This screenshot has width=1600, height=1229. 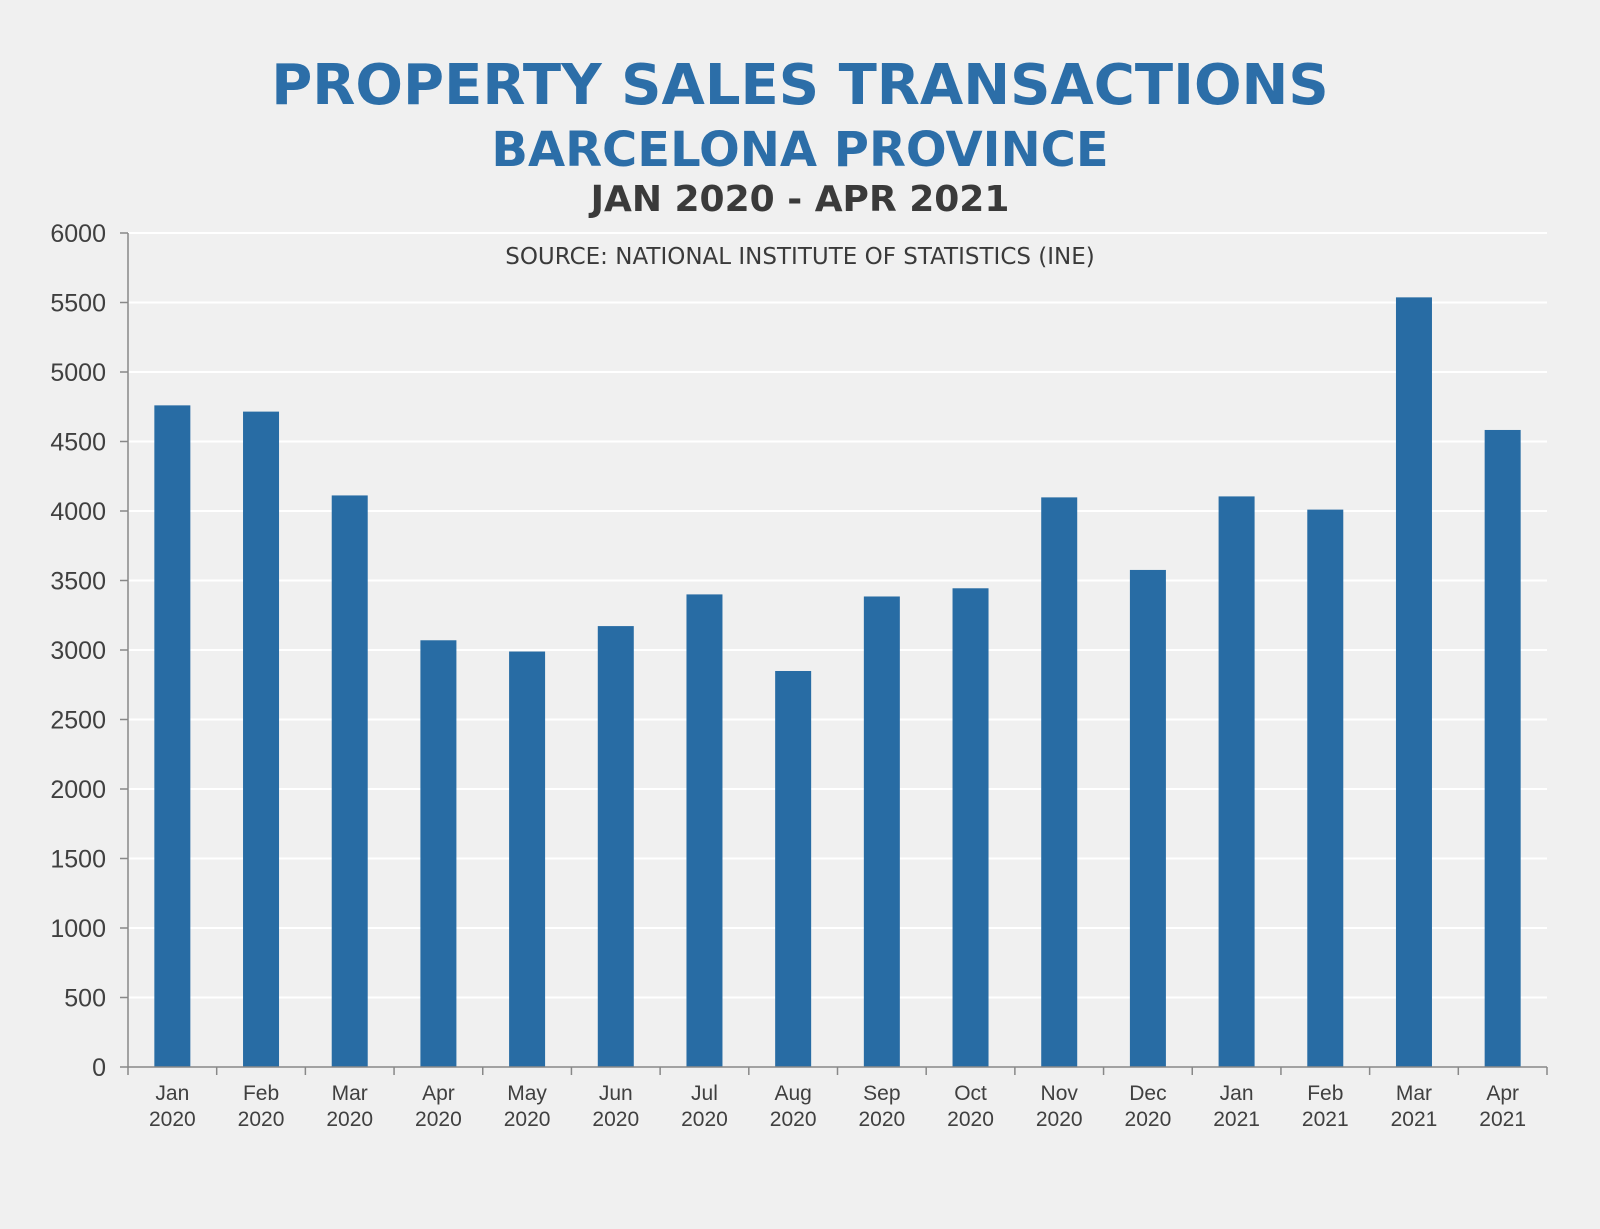 I want to click on x-tick-label-month: Nov, so click(x=1060, y=1093).